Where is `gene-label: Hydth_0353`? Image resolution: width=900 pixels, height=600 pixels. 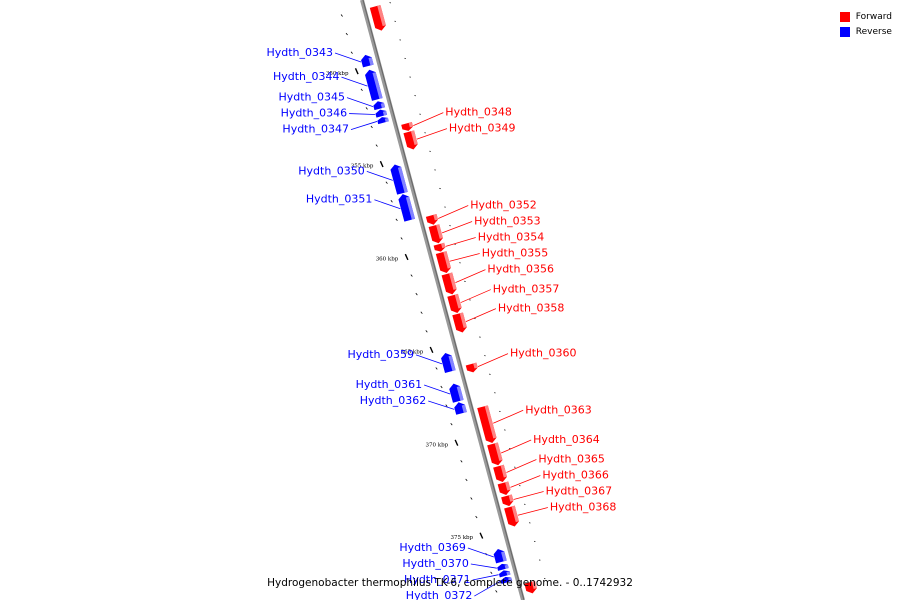 gene-label: Hydth_0353 is located at coordinates (507, 221).